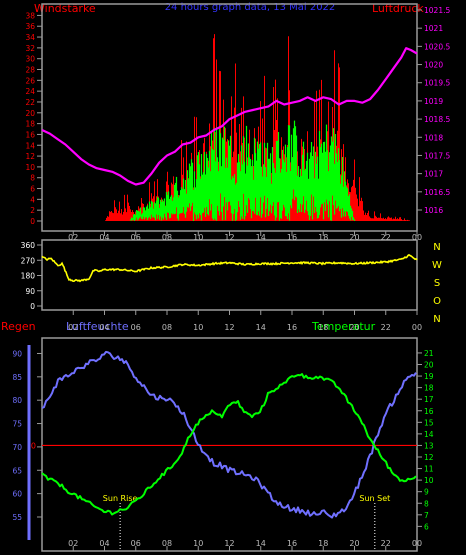 This screenshot has height=555, width=466. What do you see at coordinates (437, 119) in the screenshot?
I see `pressure-y-tick-label: 1018.5` at bounding box center [437, 119].